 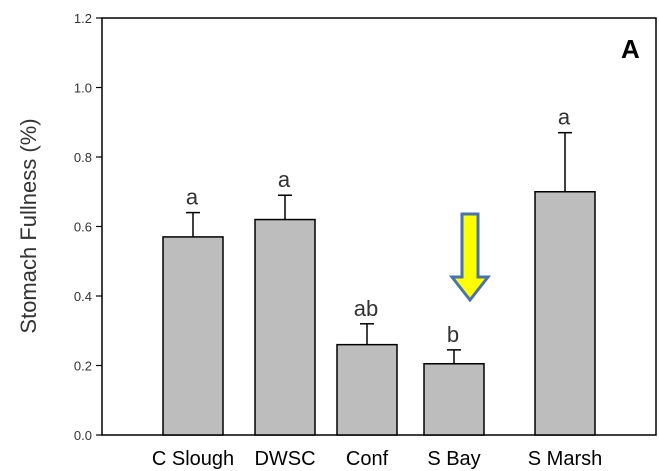 What do you see at coordinates (83, 18) in the screenshot?
I see `y-tick-label: 1.2` at bounding box center [83, 18].